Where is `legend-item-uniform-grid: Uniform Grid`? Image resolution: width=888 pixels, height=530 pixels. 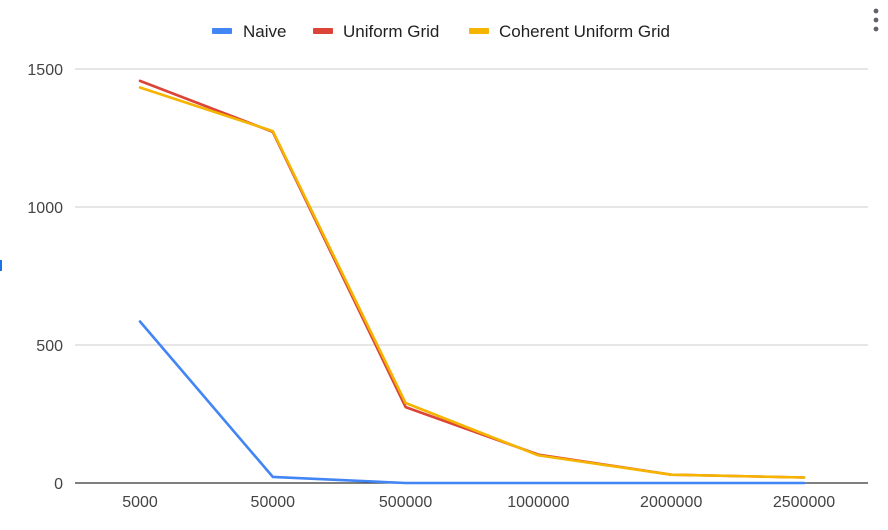
legend-item-uniform-grid: Uniform Grid is located at coordinates (376, 31).